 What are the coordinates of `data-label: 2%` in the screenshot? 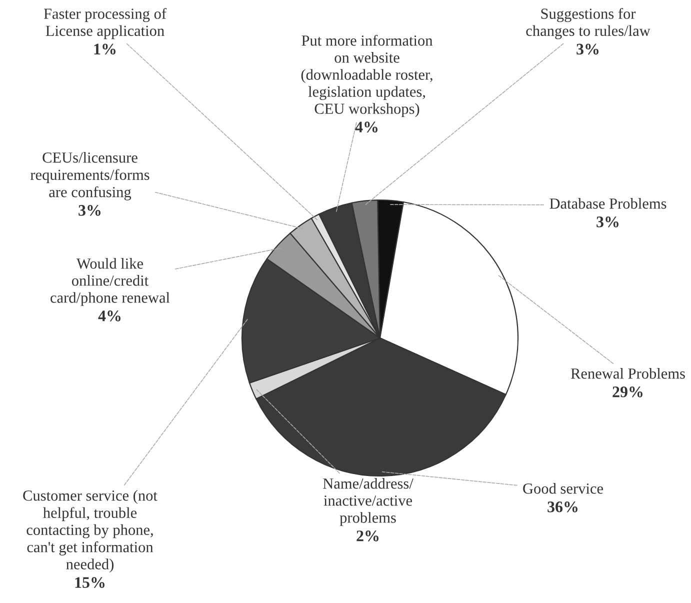 It's located at (367, 536).